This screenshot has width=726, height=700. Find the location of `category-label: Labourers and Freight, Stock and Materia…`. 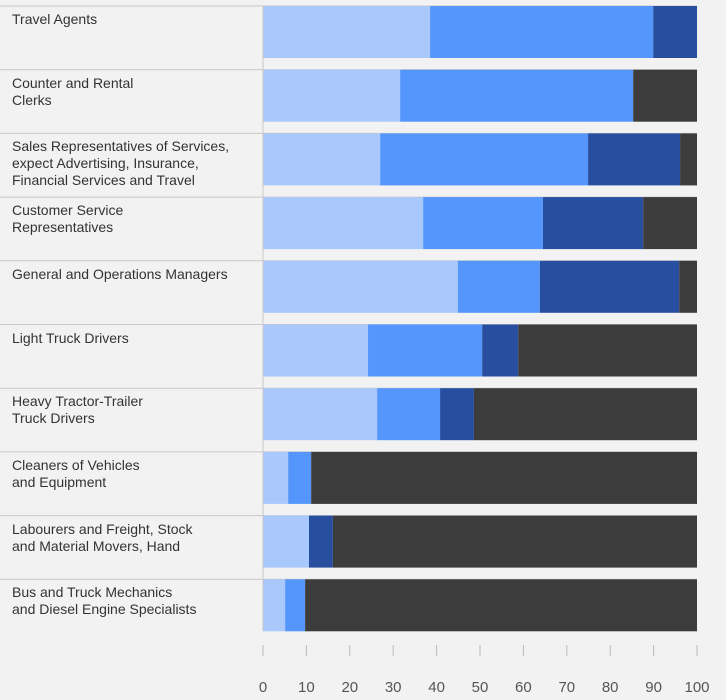

category-label: Labourers and Freight, Stock and Materia… is located at coordinates (102, 537).